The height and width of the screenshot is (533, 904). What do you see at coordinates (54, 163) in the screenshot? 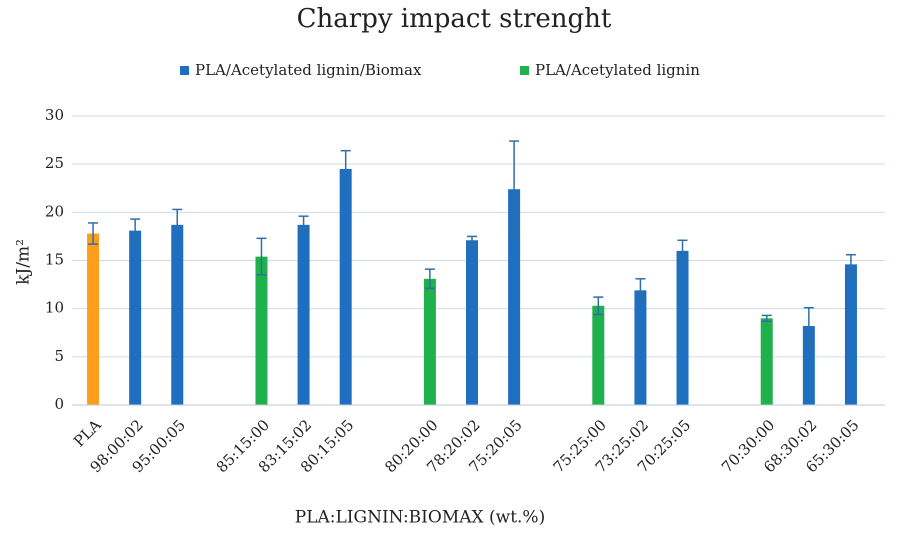
I see `y-tick-label: 25` at bounding box center [54, 163].